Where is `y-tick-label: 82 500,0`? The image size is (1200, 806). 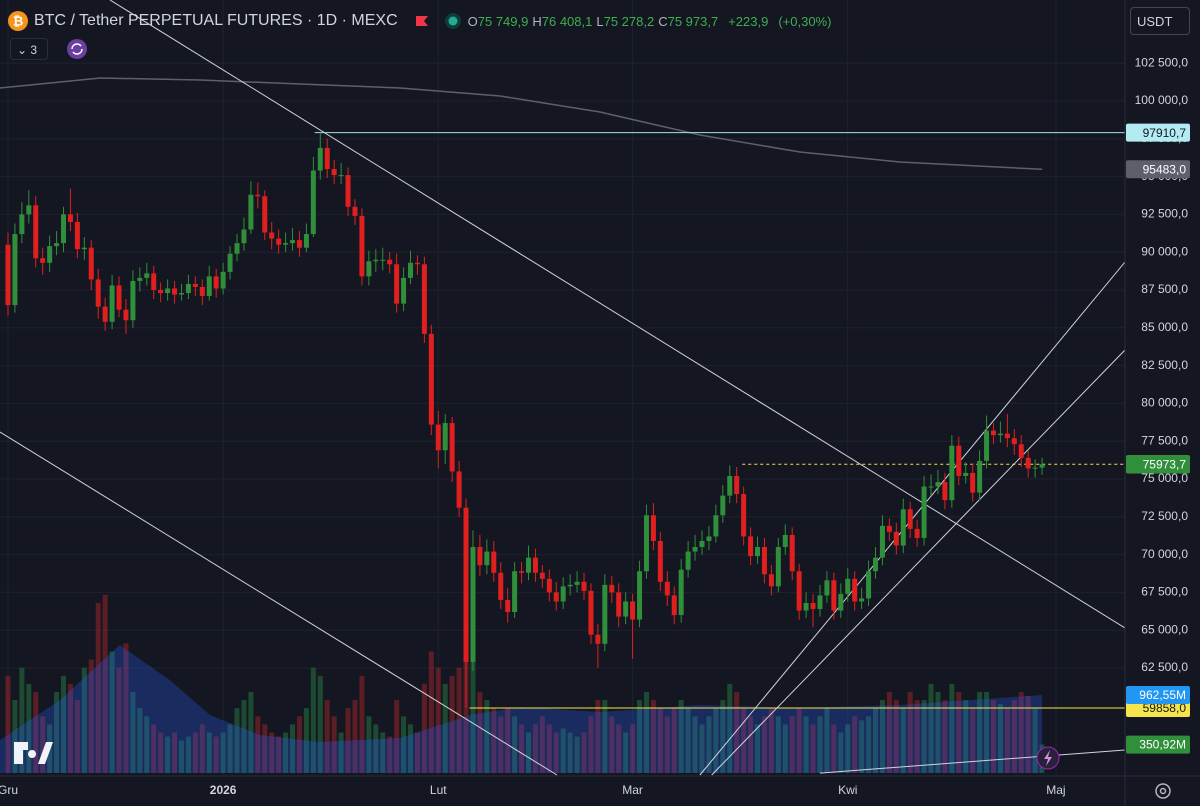
y-tick-label: 82 500,0 is located at coordinates (1164, 365).